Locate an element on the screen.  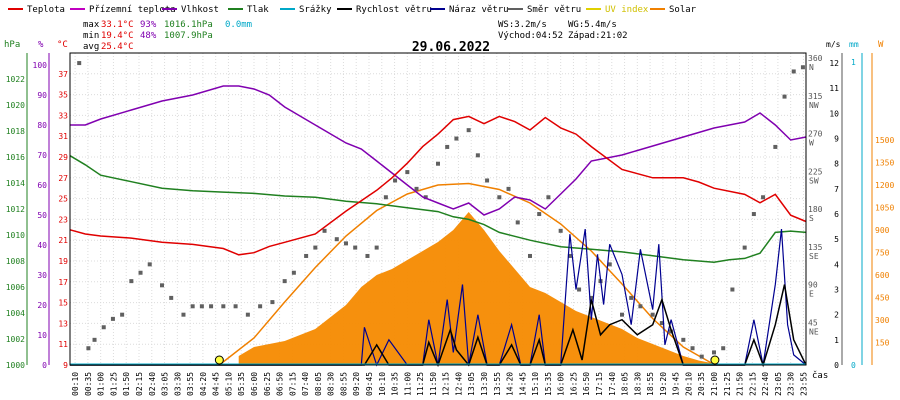
stat-min-hum: 48% is located at coordinates (148, 36).